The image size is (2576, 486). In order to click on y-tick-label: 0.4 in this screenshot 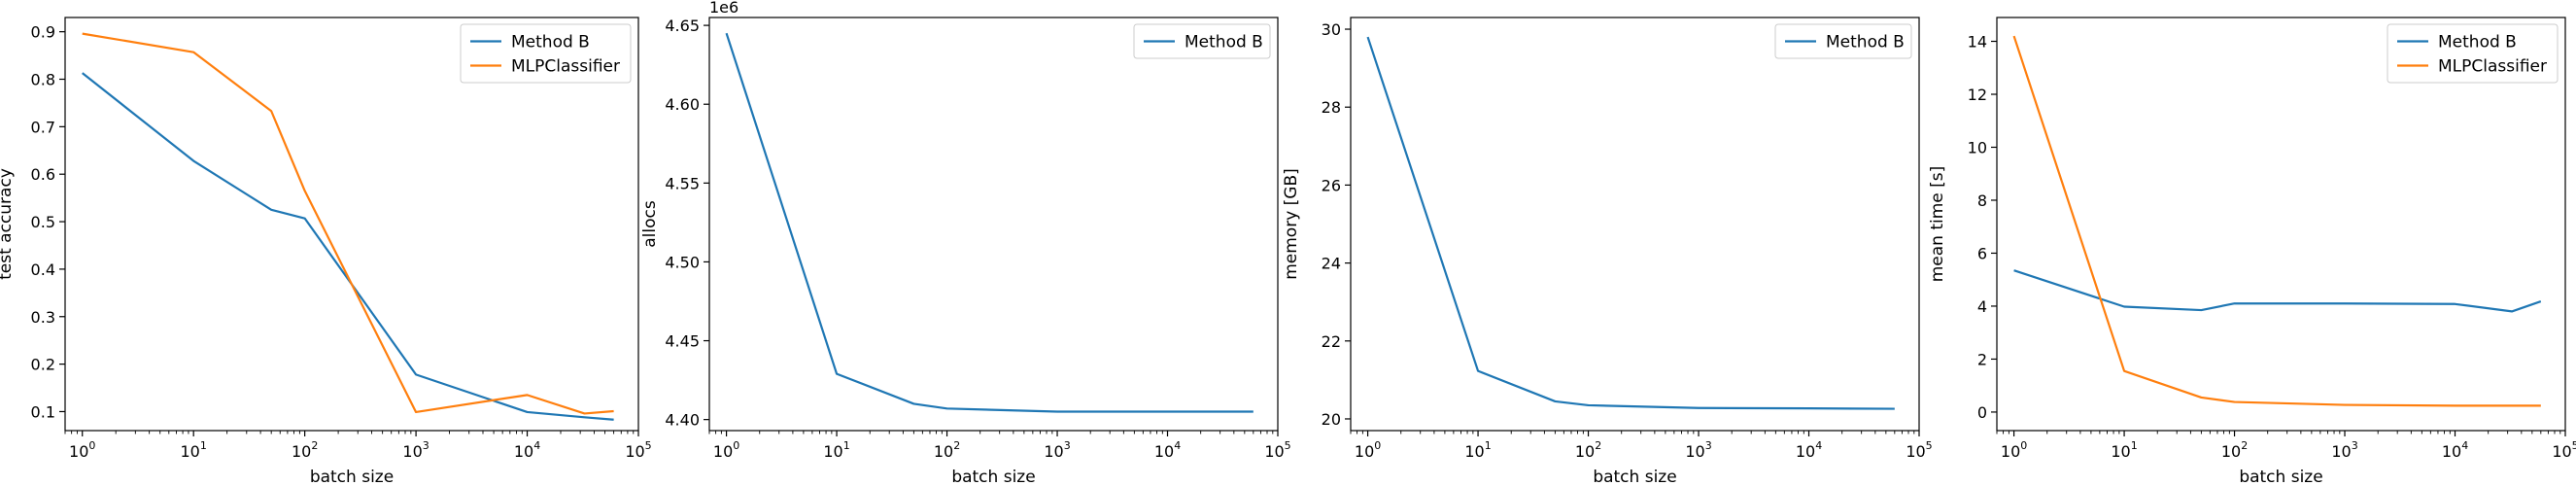, I will do `click(43, 269)`.